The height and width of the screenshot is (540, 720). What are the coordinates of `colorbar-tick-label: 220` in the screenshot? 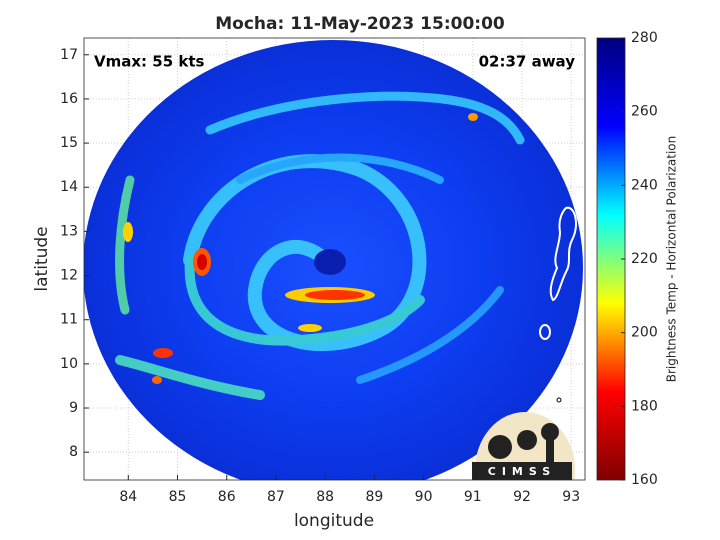 It's located at (644, 259).